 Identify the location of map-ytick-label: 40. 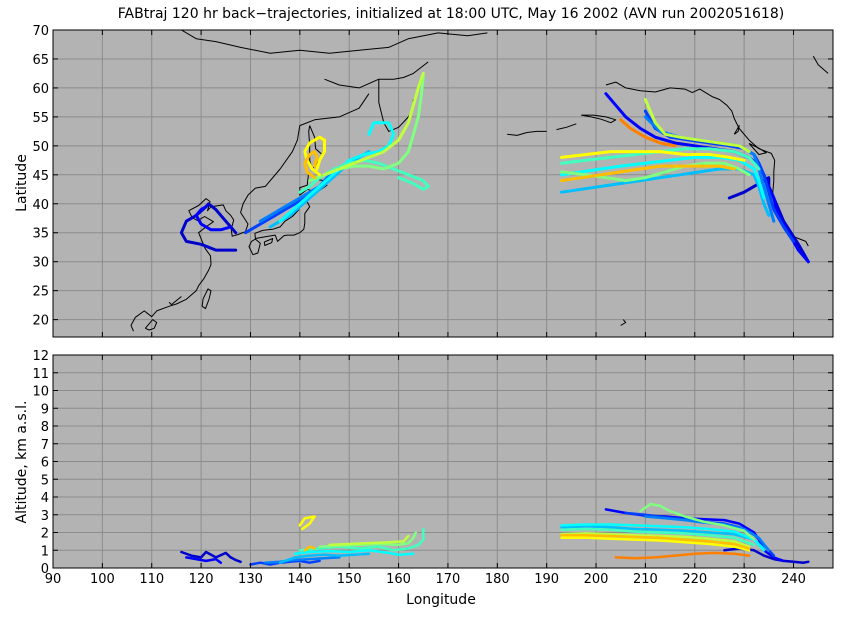
(40, 205).